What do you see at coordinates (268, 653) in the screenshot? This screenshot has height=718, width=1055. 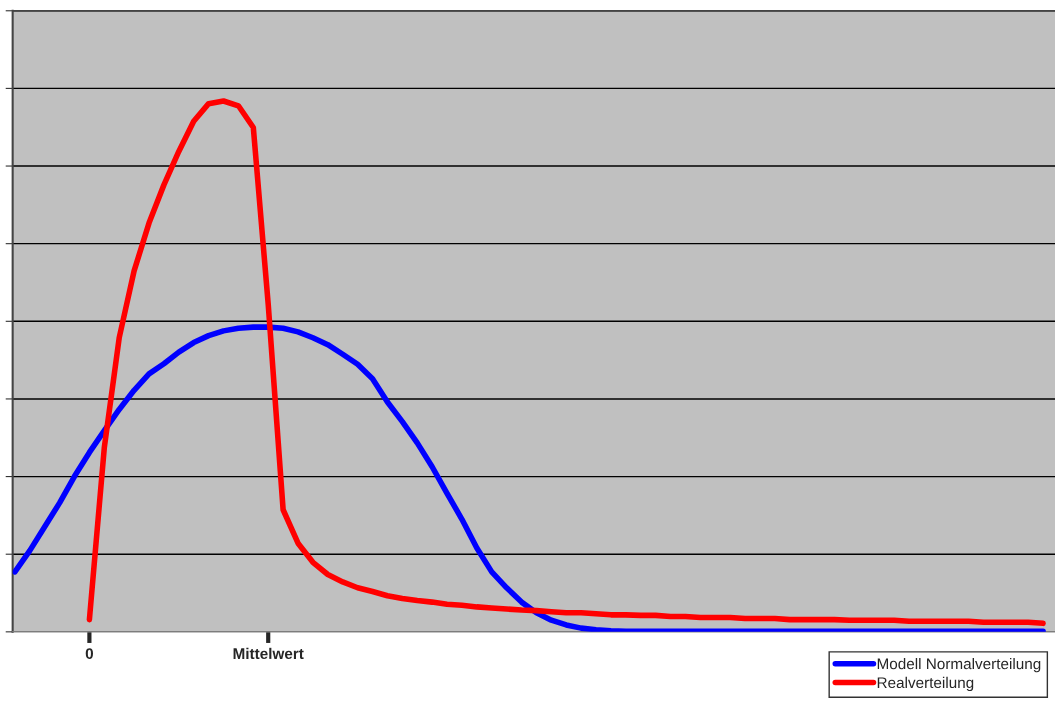 I see `x-tick-label: Mittelwert` at bounding box center [268, 653].